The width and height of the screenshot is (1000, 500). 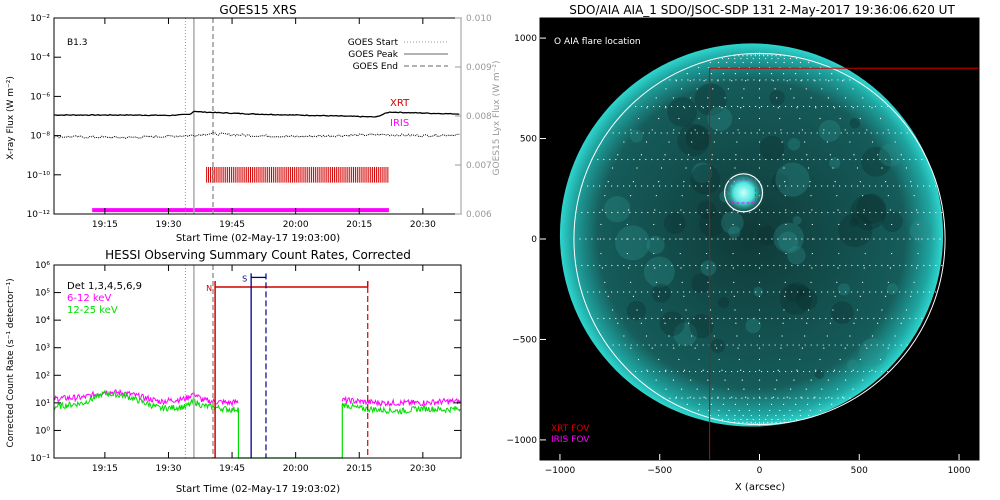 I want to click on legend-item-12-25-kev: 12-25 keV, so click(x=92, y=310).